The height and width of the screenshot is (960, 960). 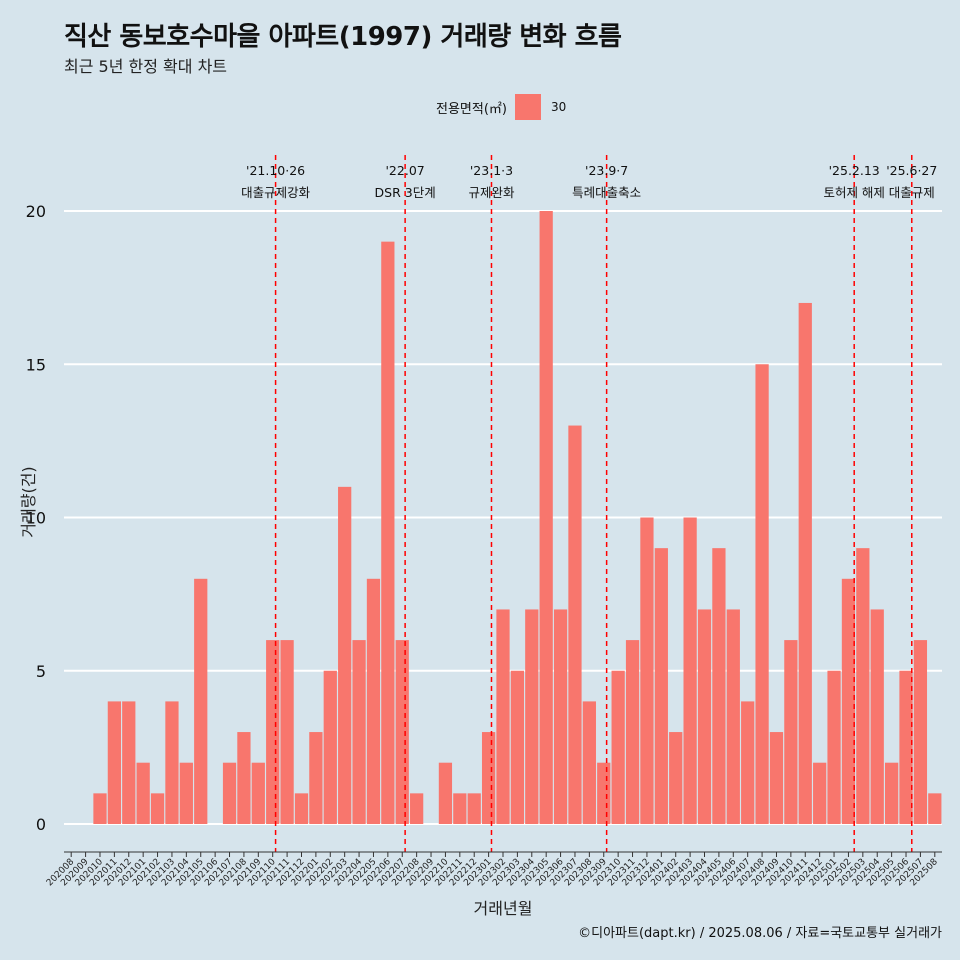 I want to click on event-label: 규제완화, so click(x=491, y=192).